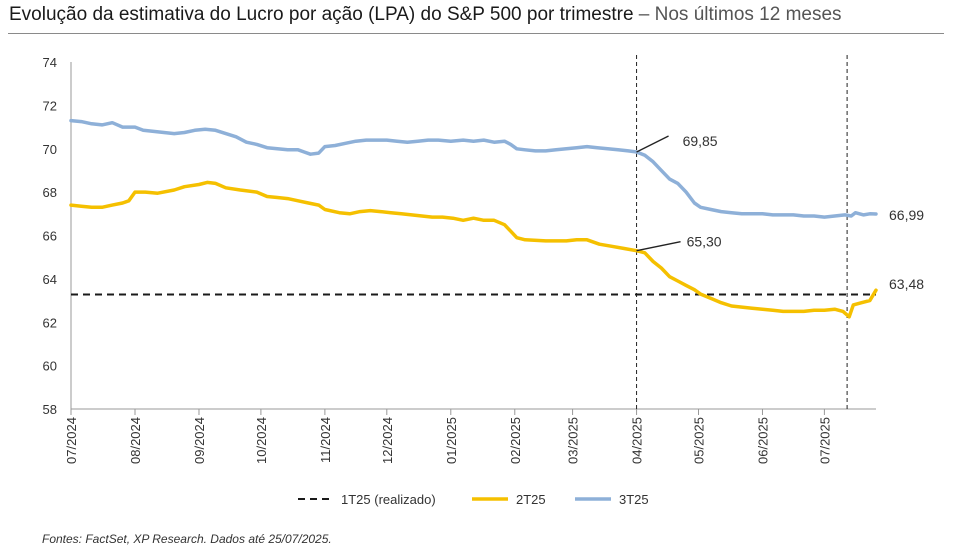  What do you see at coordinates (451, 440) in the screenshot?
I see `x-tick-label: 01/2025` at bounding box center [451, 440].